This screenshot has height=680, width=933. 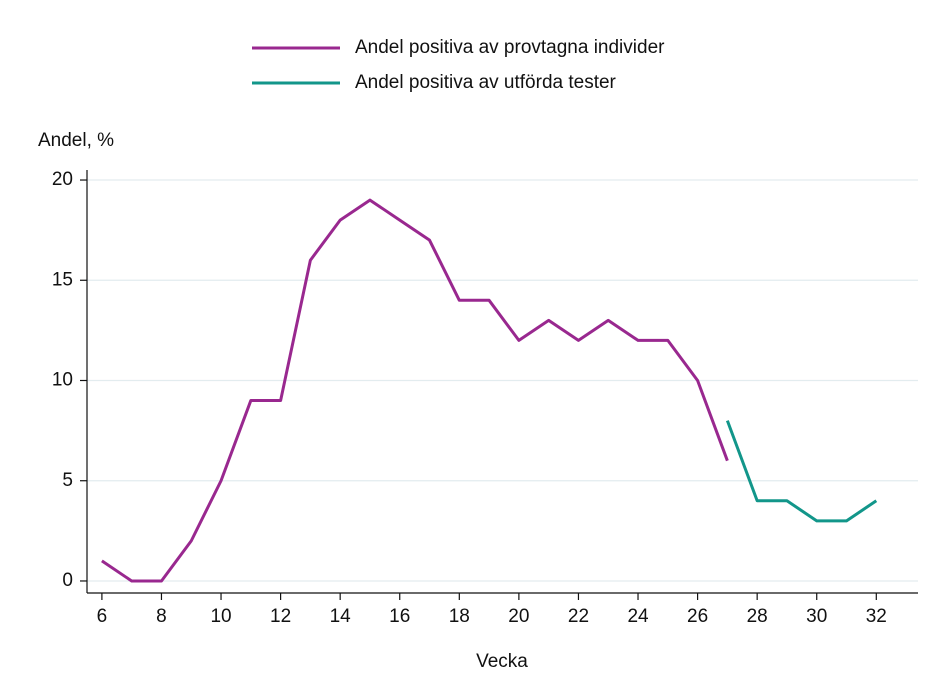 What do you see at coordinates (510, 47) in the screenshot?
I see `legend-label: Andel positiva av provtagna individer` at bounding box center [510, 47].